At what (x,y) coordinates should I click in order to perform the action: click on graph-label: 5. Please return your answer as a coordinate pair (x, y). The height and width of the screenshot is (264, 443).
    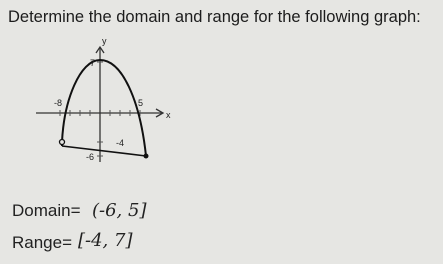
    Looking at the image, I should click on (140, 103).